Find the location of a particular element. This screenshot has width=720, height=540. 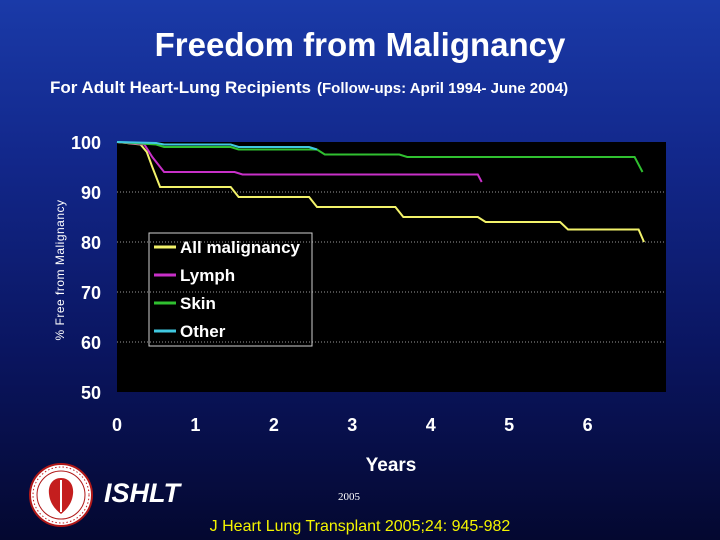

series-lines is located at coordinates (380, 192).